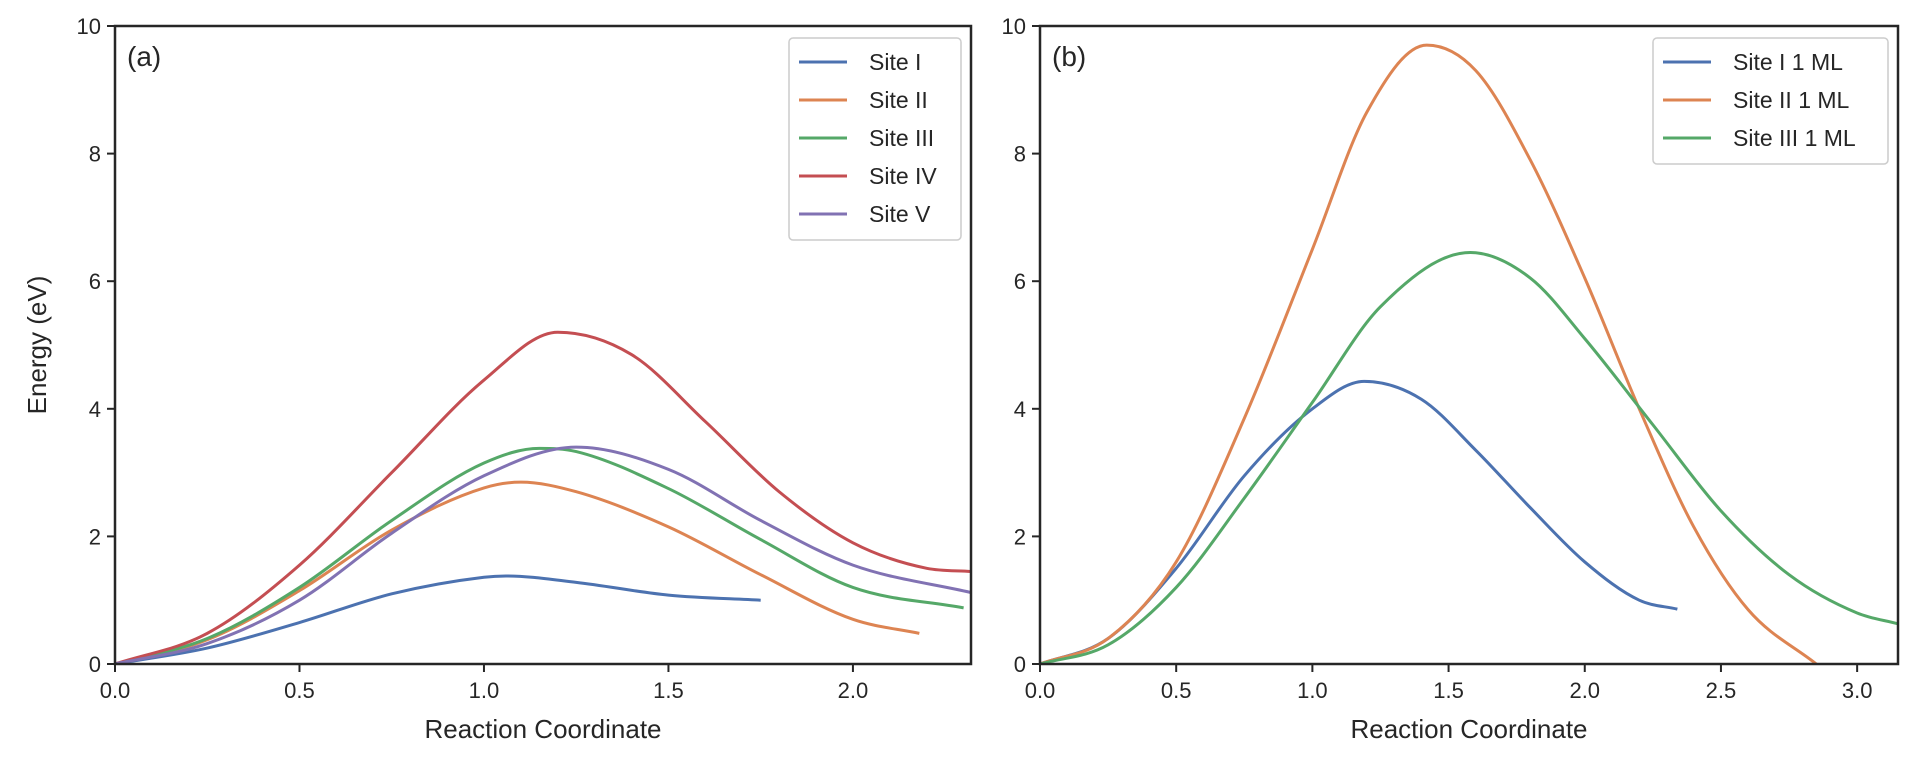 The height and width of the screenshot is (760, 1906). What do you see at coordinates (900, 214) in the screenshot?
I see `legend-entry: Site V` at bounding box center [900, 214].